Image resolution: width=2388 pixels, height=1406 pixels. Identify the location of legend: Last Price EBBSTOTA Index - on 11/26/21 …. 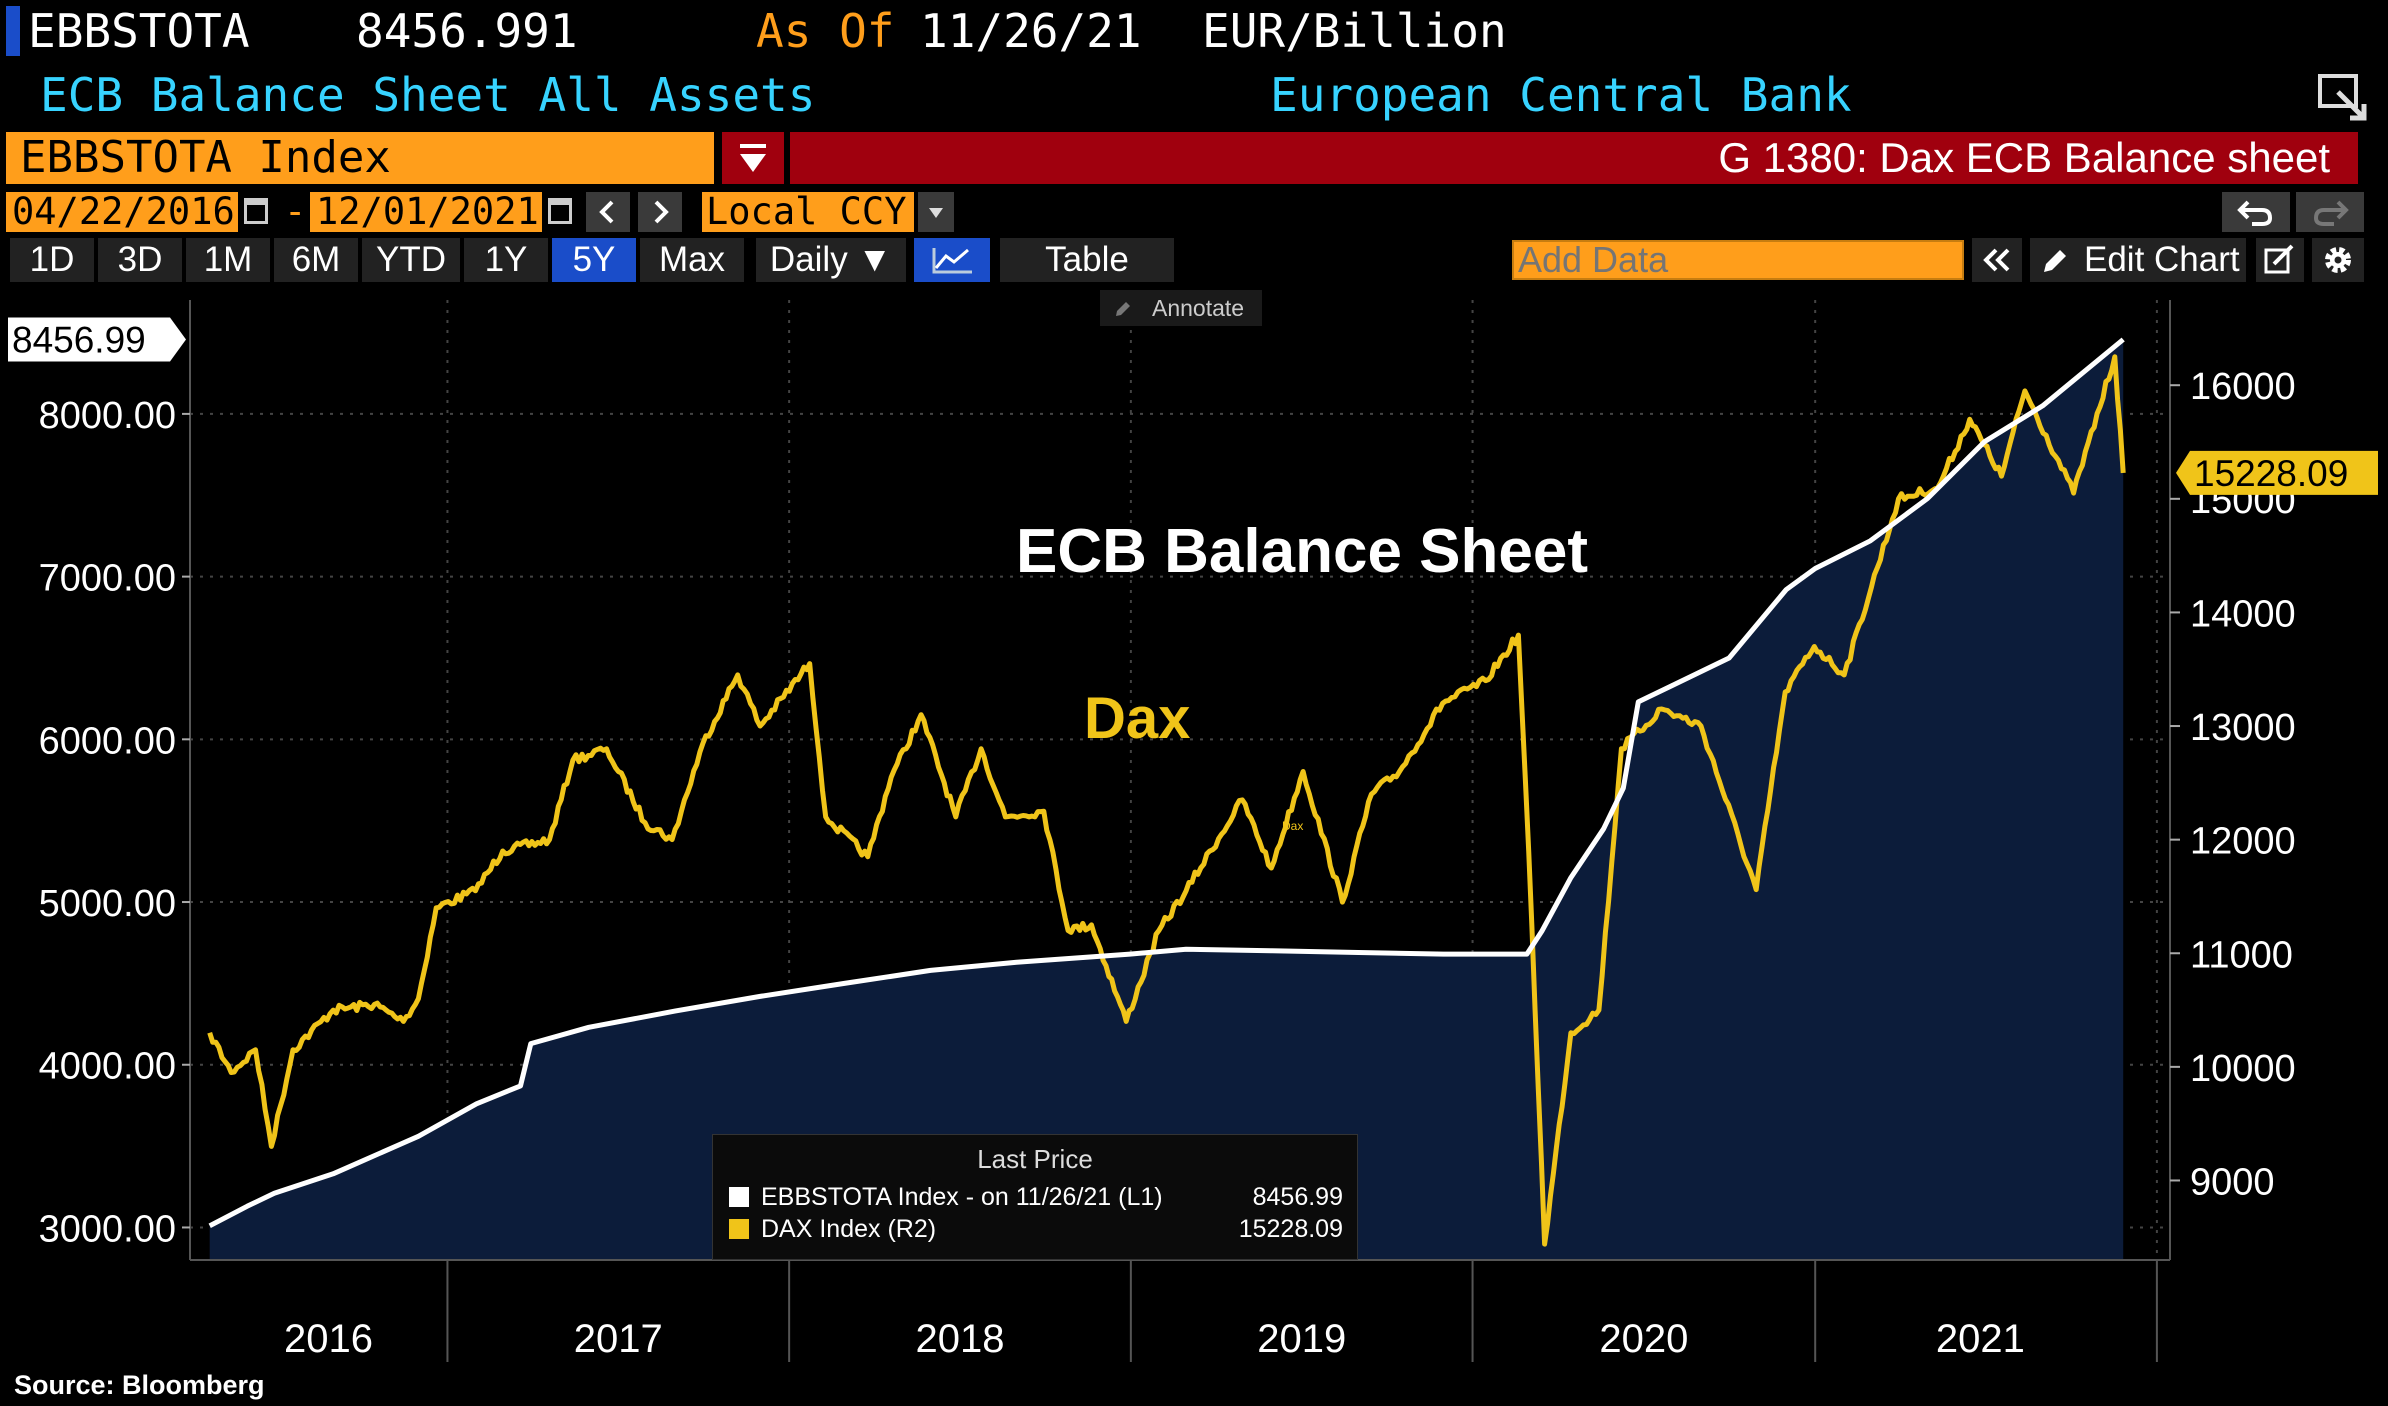
(1035, 1197).